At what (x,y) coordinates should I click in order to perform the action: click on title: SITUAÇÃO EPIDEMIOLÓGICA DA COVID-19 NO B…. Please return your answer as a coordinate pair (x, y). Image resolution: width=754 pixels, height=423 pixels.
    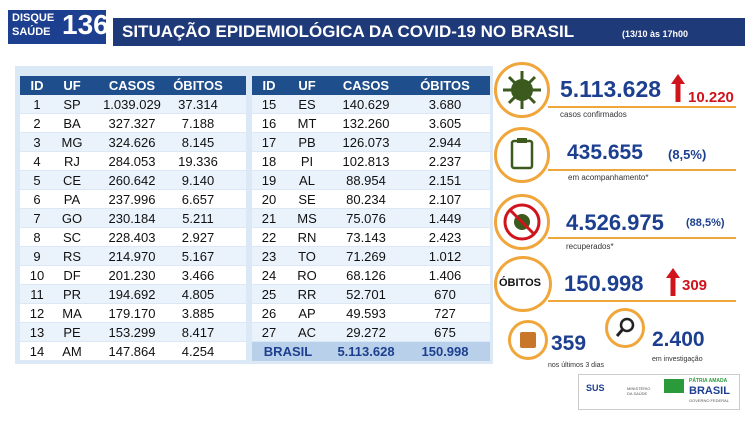
    Looking at the image, I should click on (348, 31).